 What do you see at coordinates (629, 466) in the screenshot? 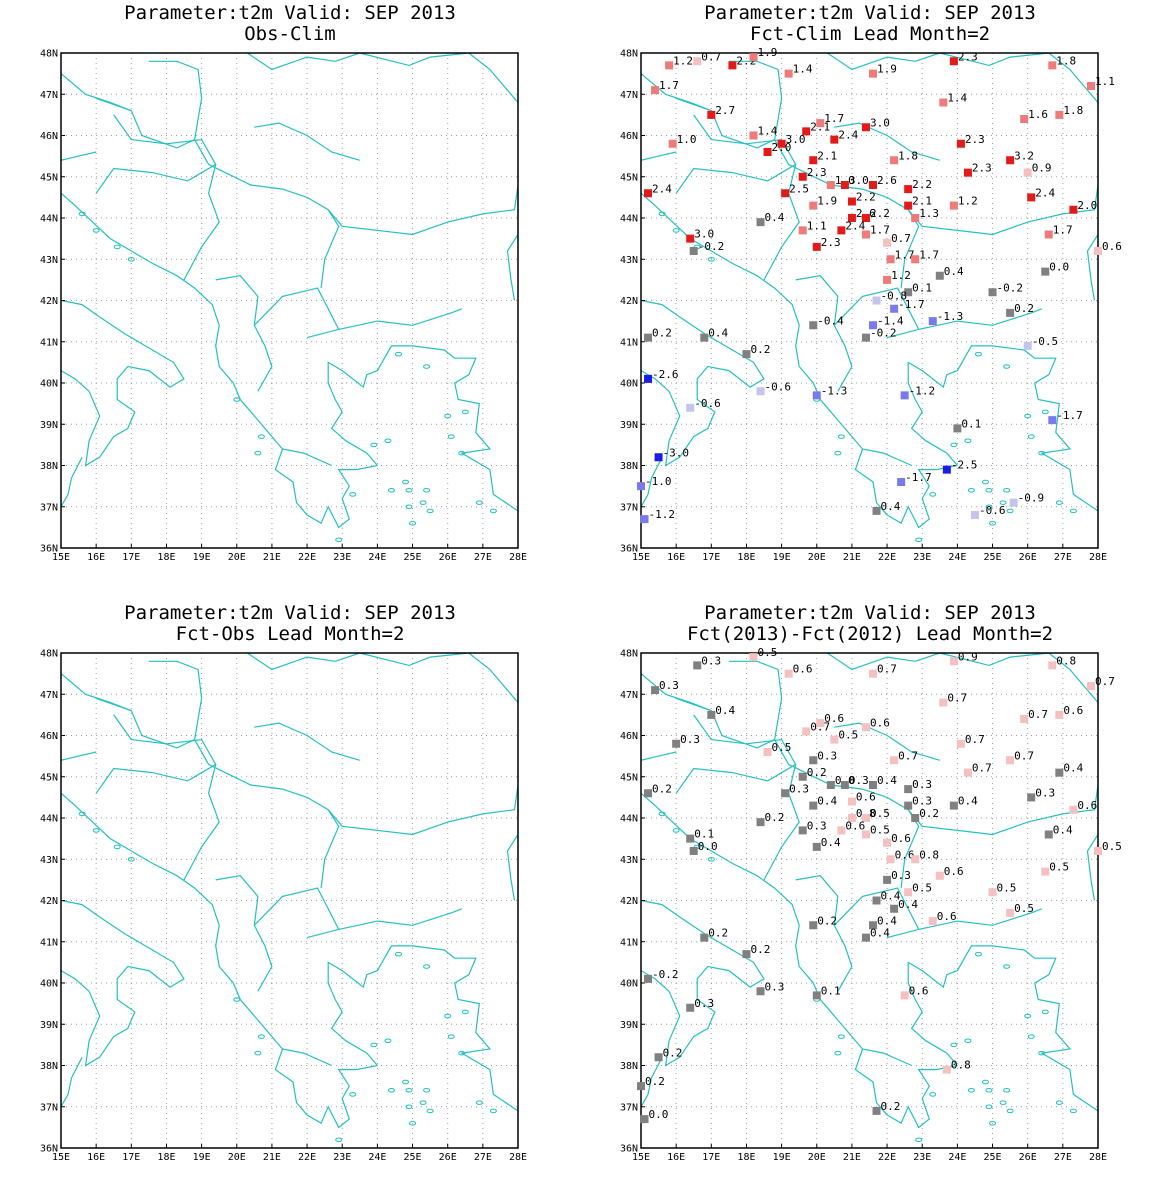
I see `tick-label-lat: 38N` at bounding box center [629, 466].